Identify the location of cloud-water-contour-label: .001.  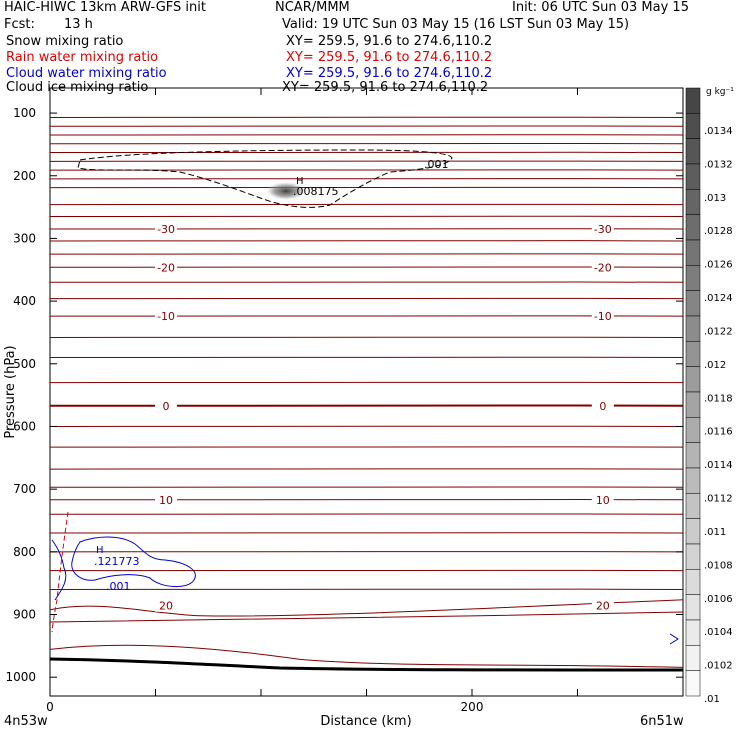
(118, 586).